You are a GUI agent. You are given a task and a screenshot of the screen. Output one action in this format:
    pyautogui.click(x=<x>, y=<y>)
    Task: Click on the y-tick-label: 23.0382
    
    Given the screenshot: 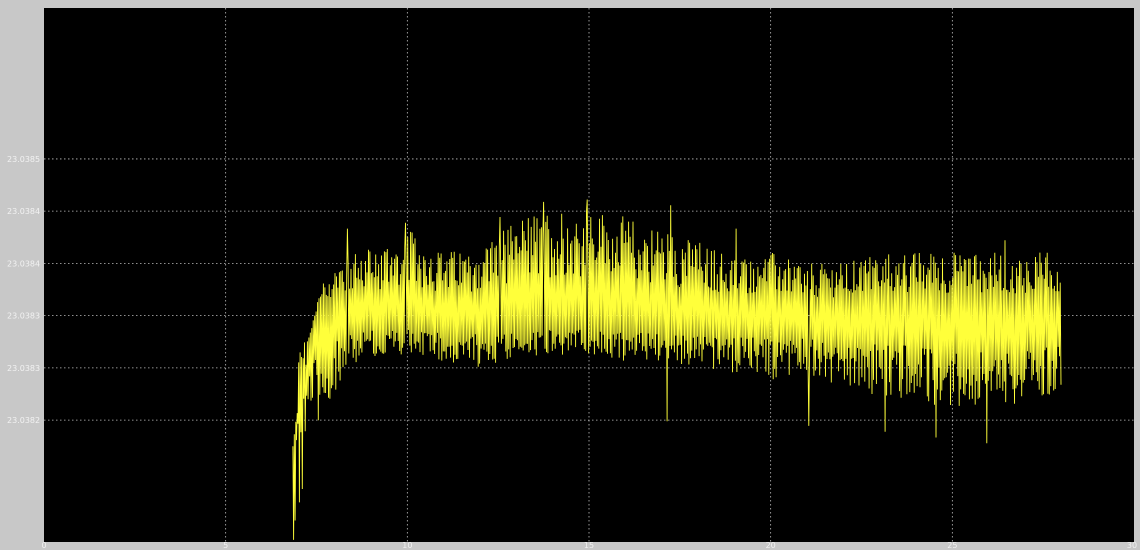 What is the action you would take?
    pyautogui.click(x=23, y=420)
    